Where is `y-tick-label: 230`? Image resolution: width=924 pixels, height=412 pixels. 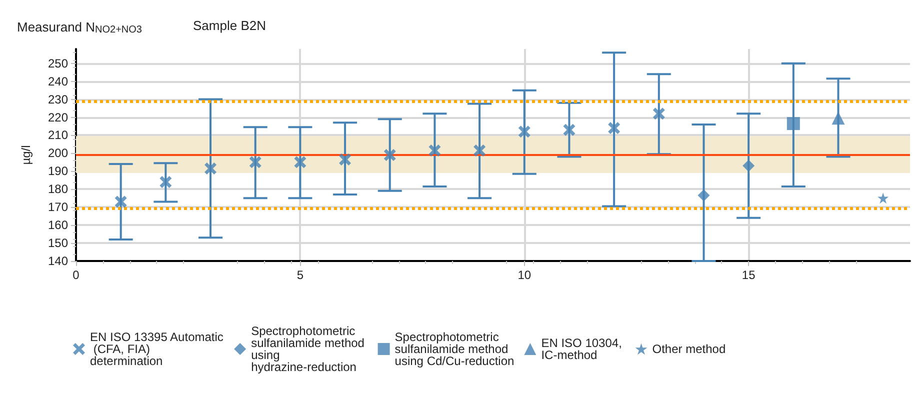
y-tick-label: 230 is located at coordinates (58, 99).